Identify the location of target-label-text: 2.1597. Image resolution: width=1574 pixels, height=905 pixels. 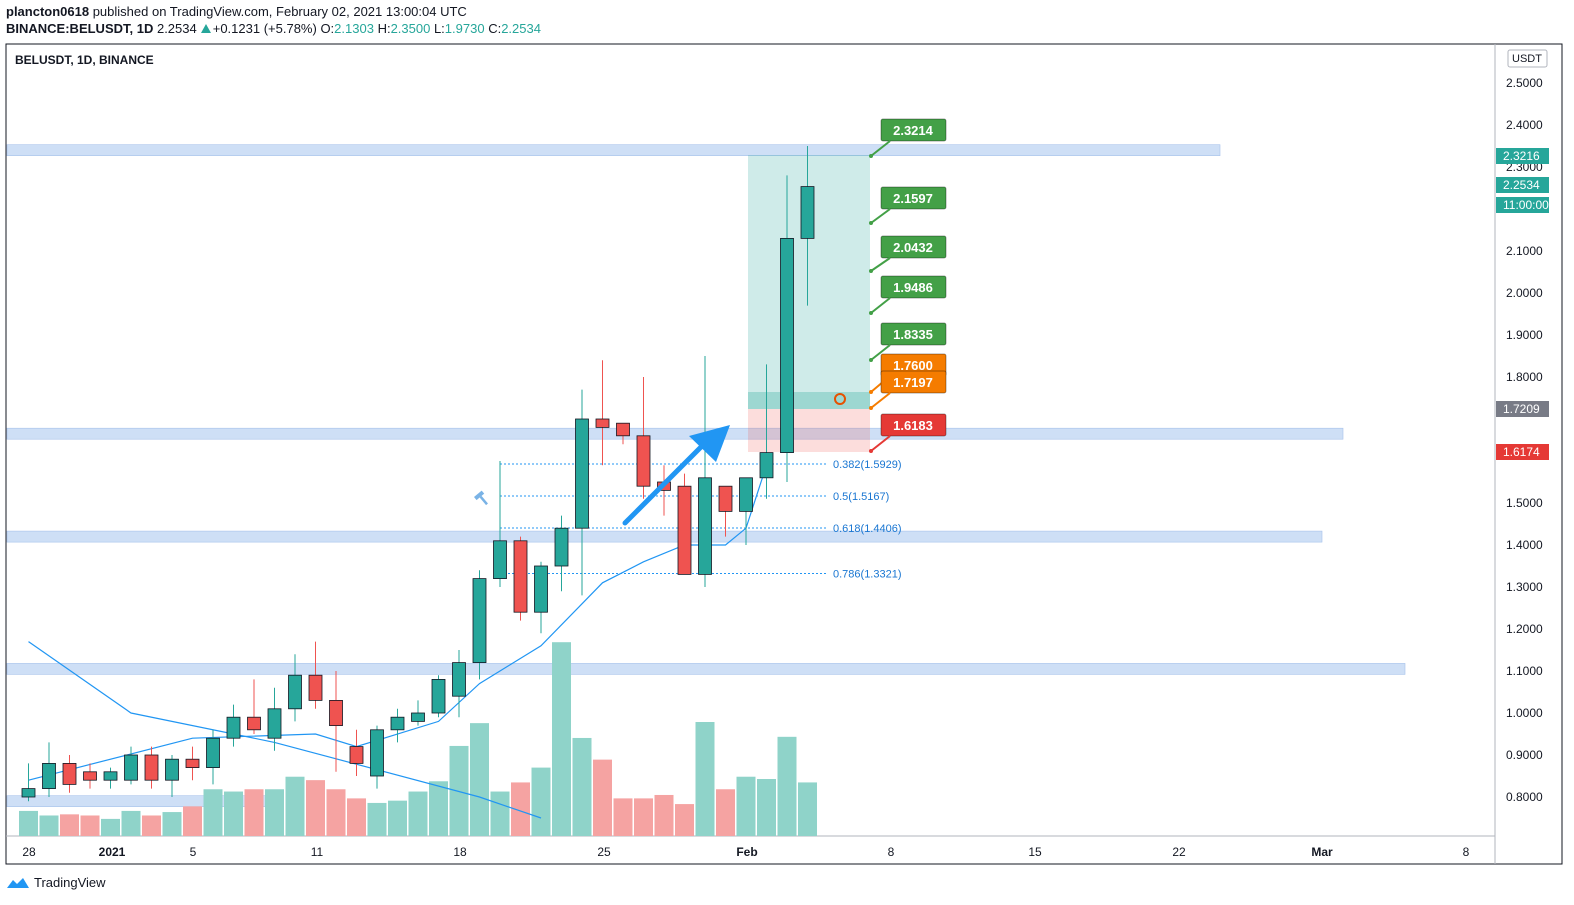
(913, 198).